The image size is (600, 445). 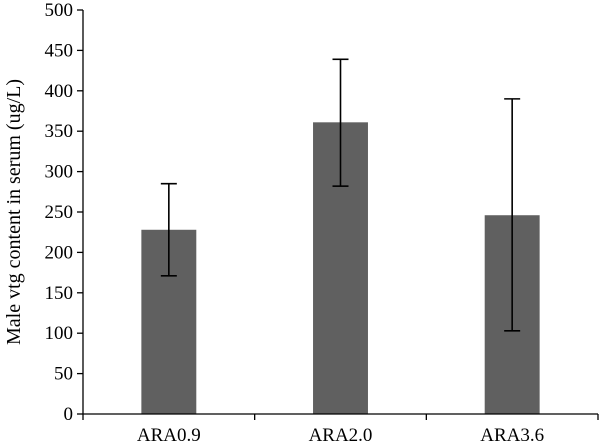 I want to click on x-tick-label: ARA2.0, so click(x=341, y=435).